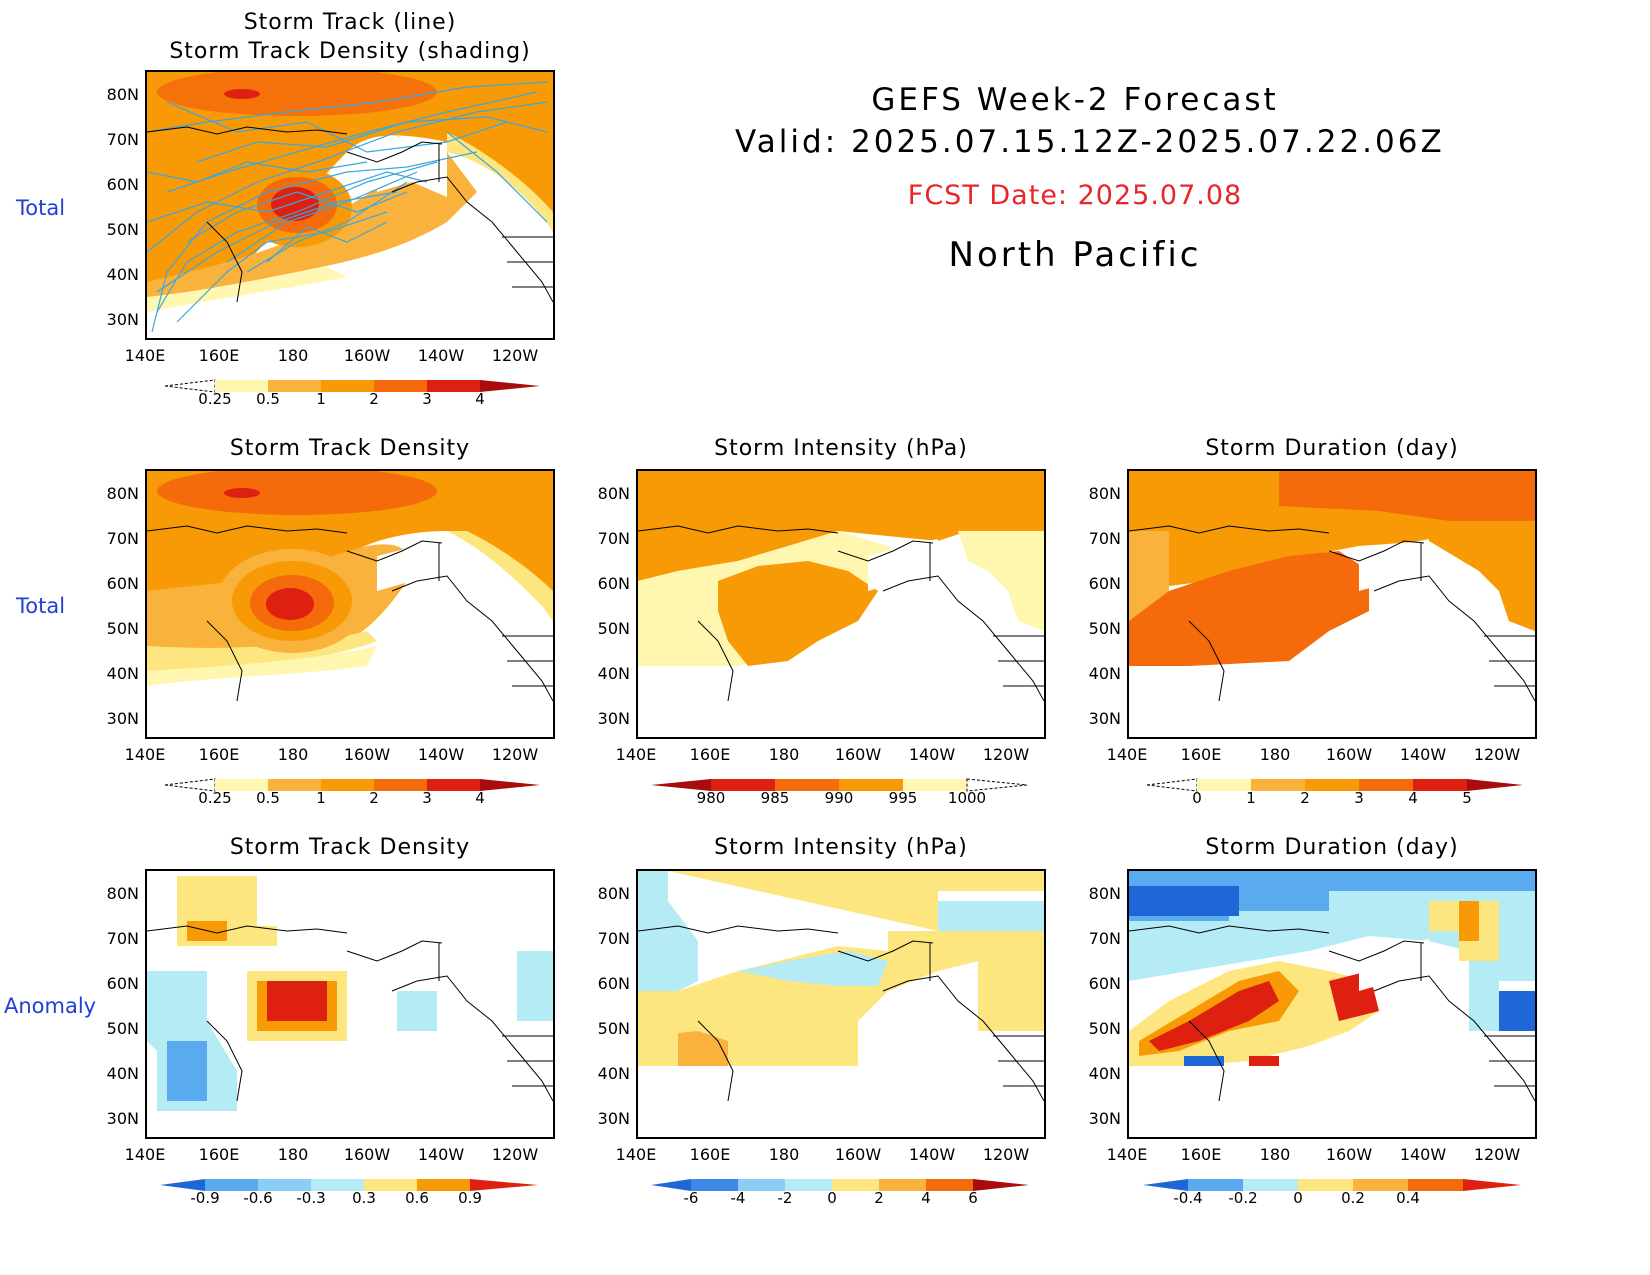 The image size is (1650, 1275). I want to click on colorbar-tick-label: -0.4, so click(1188, 1198).